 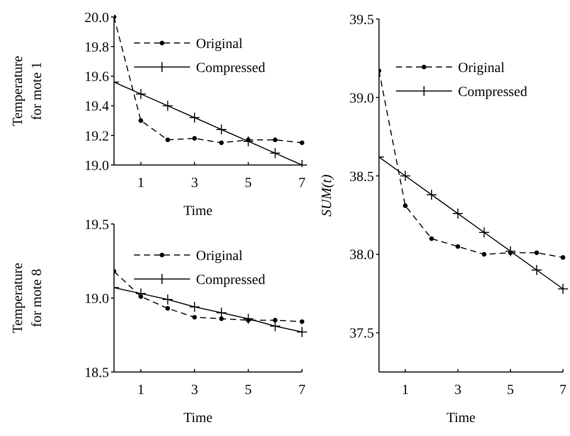 What do you see at coordinates (96, 78) in the screenshot?
I see `y-tick-label: 19.6` at bounding box center [96, 78].